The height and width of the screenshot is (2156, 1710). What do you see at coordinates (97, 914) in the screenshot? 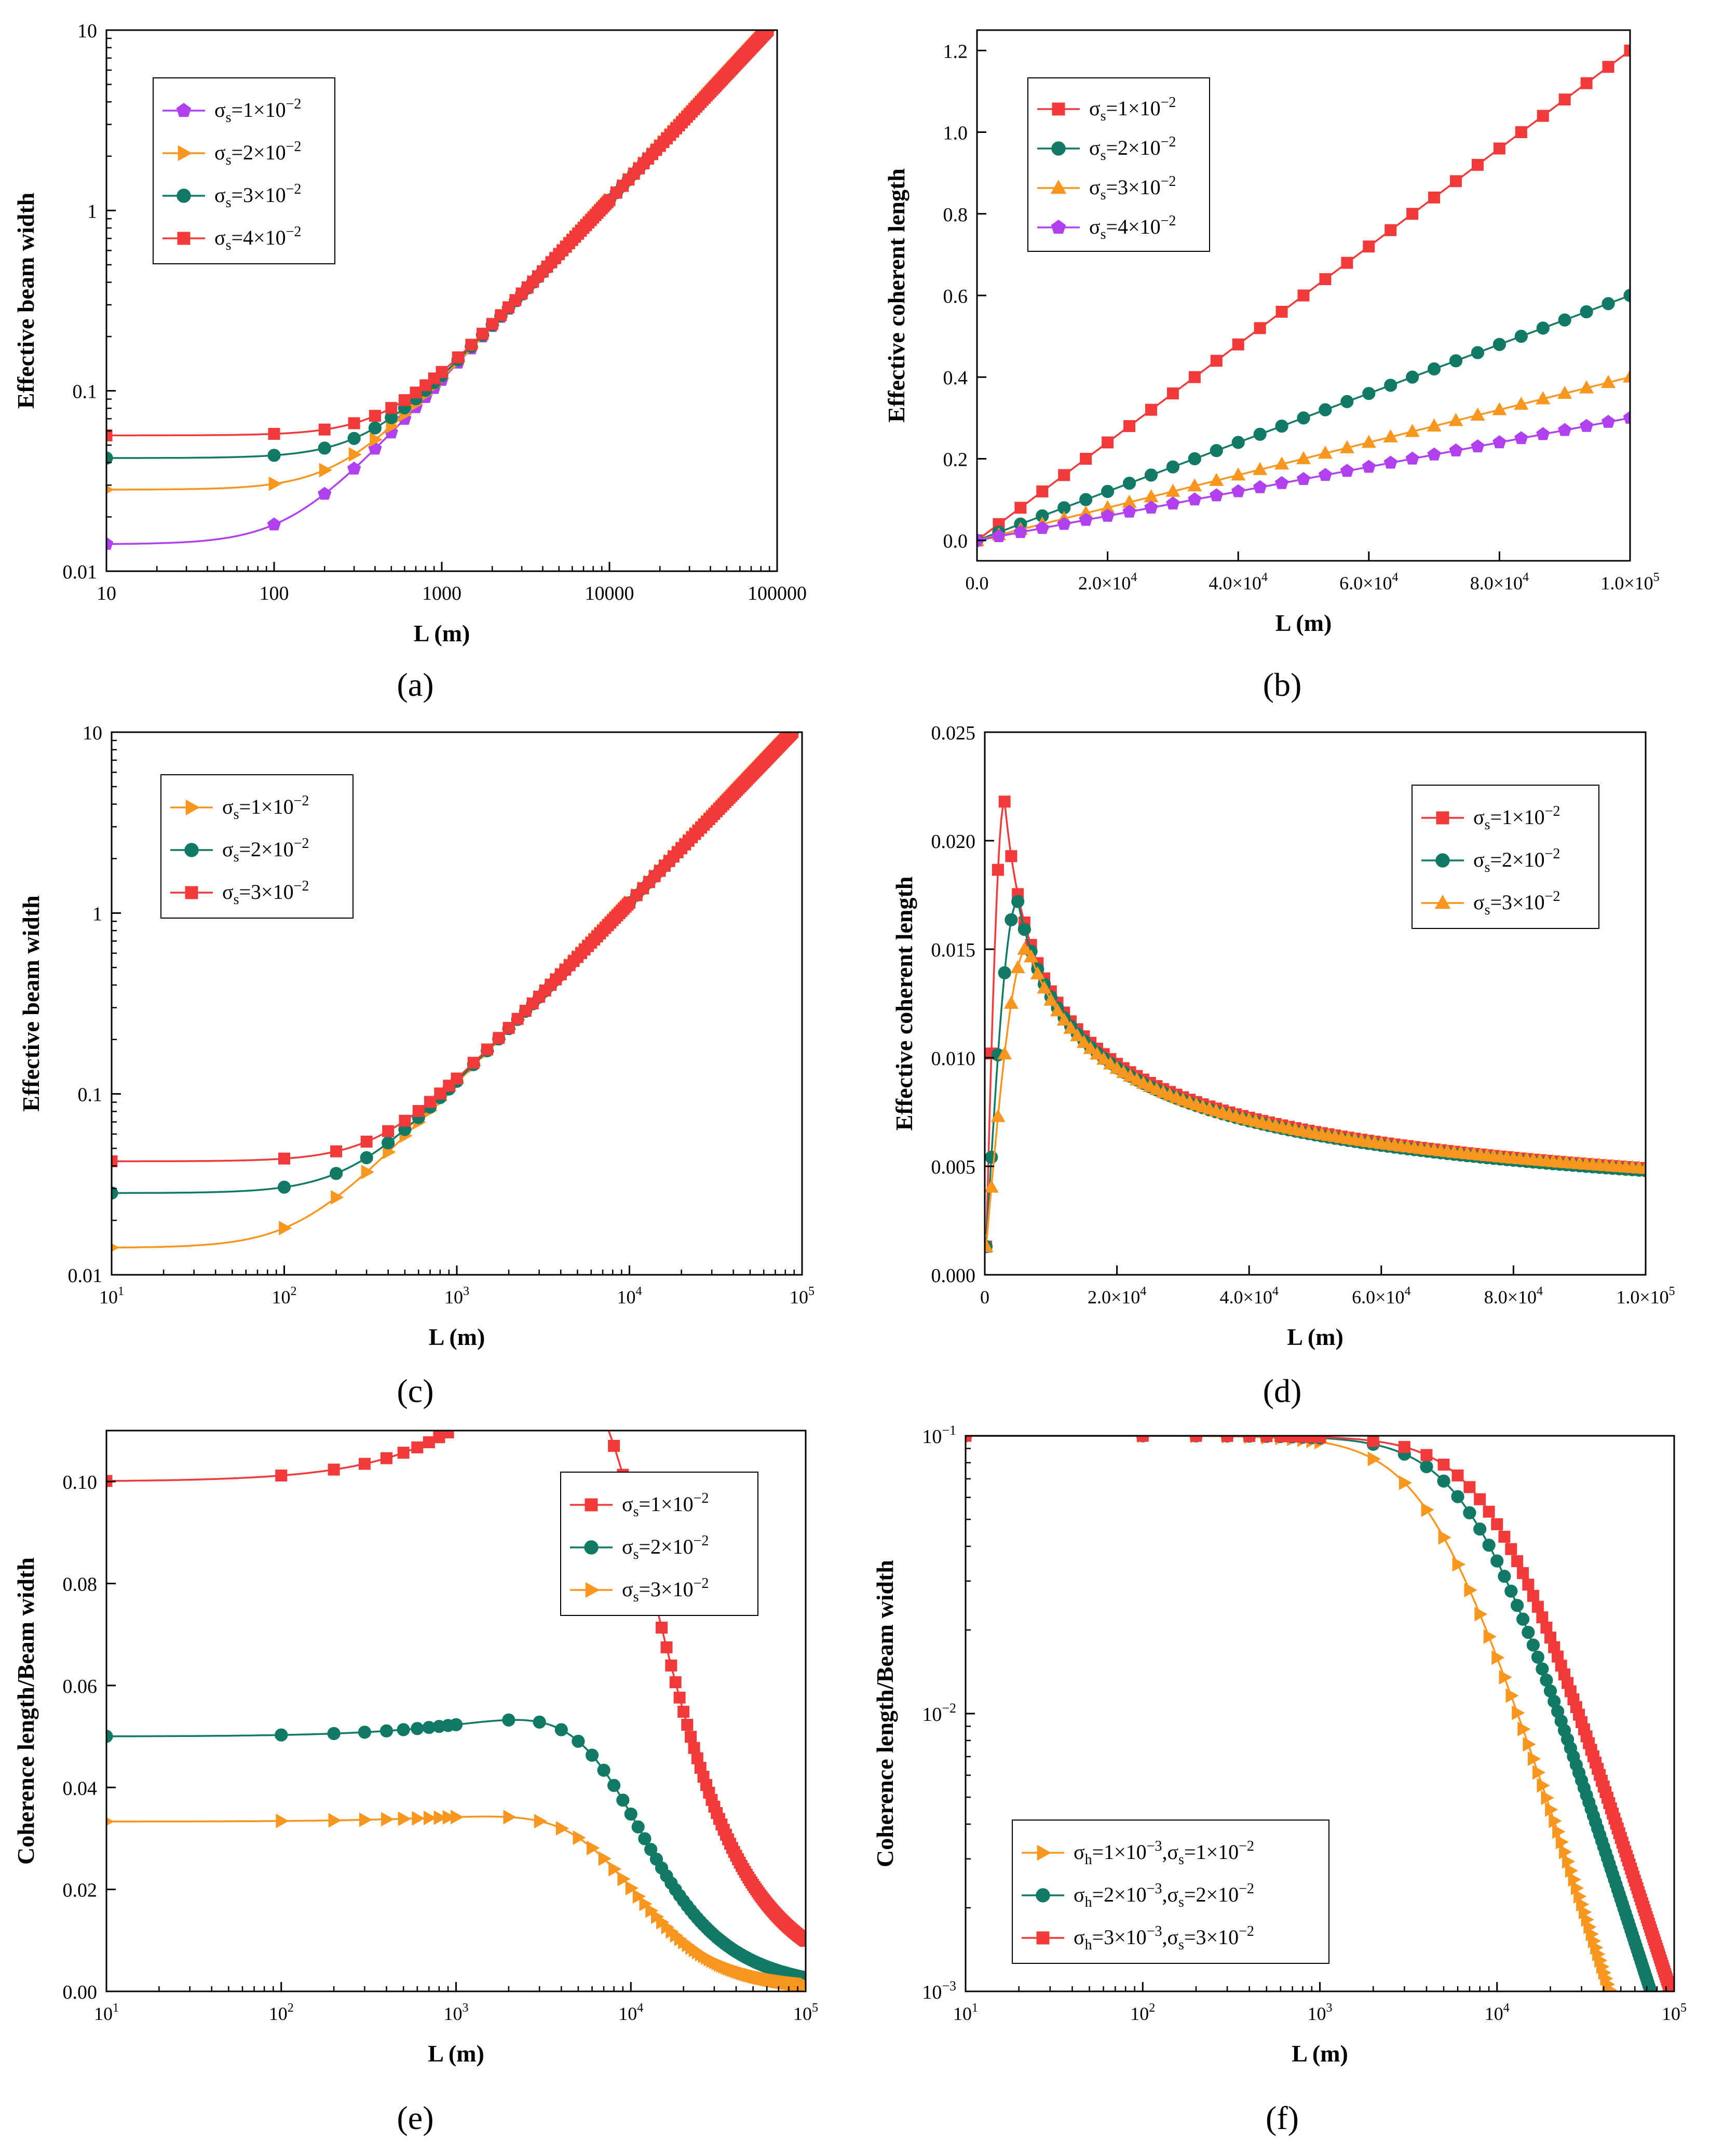
I see `y-tick-label: 1` at bounding box center [97, 914].